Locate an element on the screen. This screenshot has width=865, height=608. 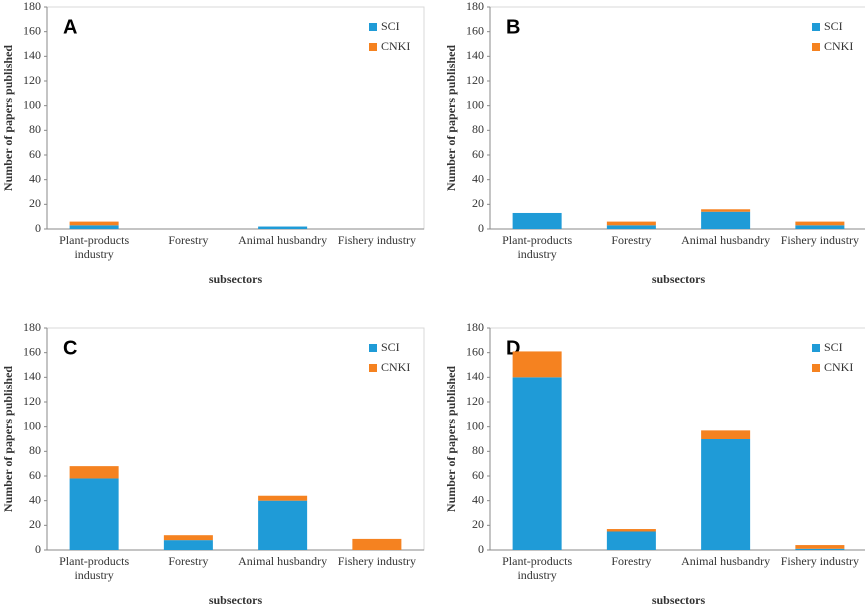
panel-label: A is located at coordinates (70, 27).